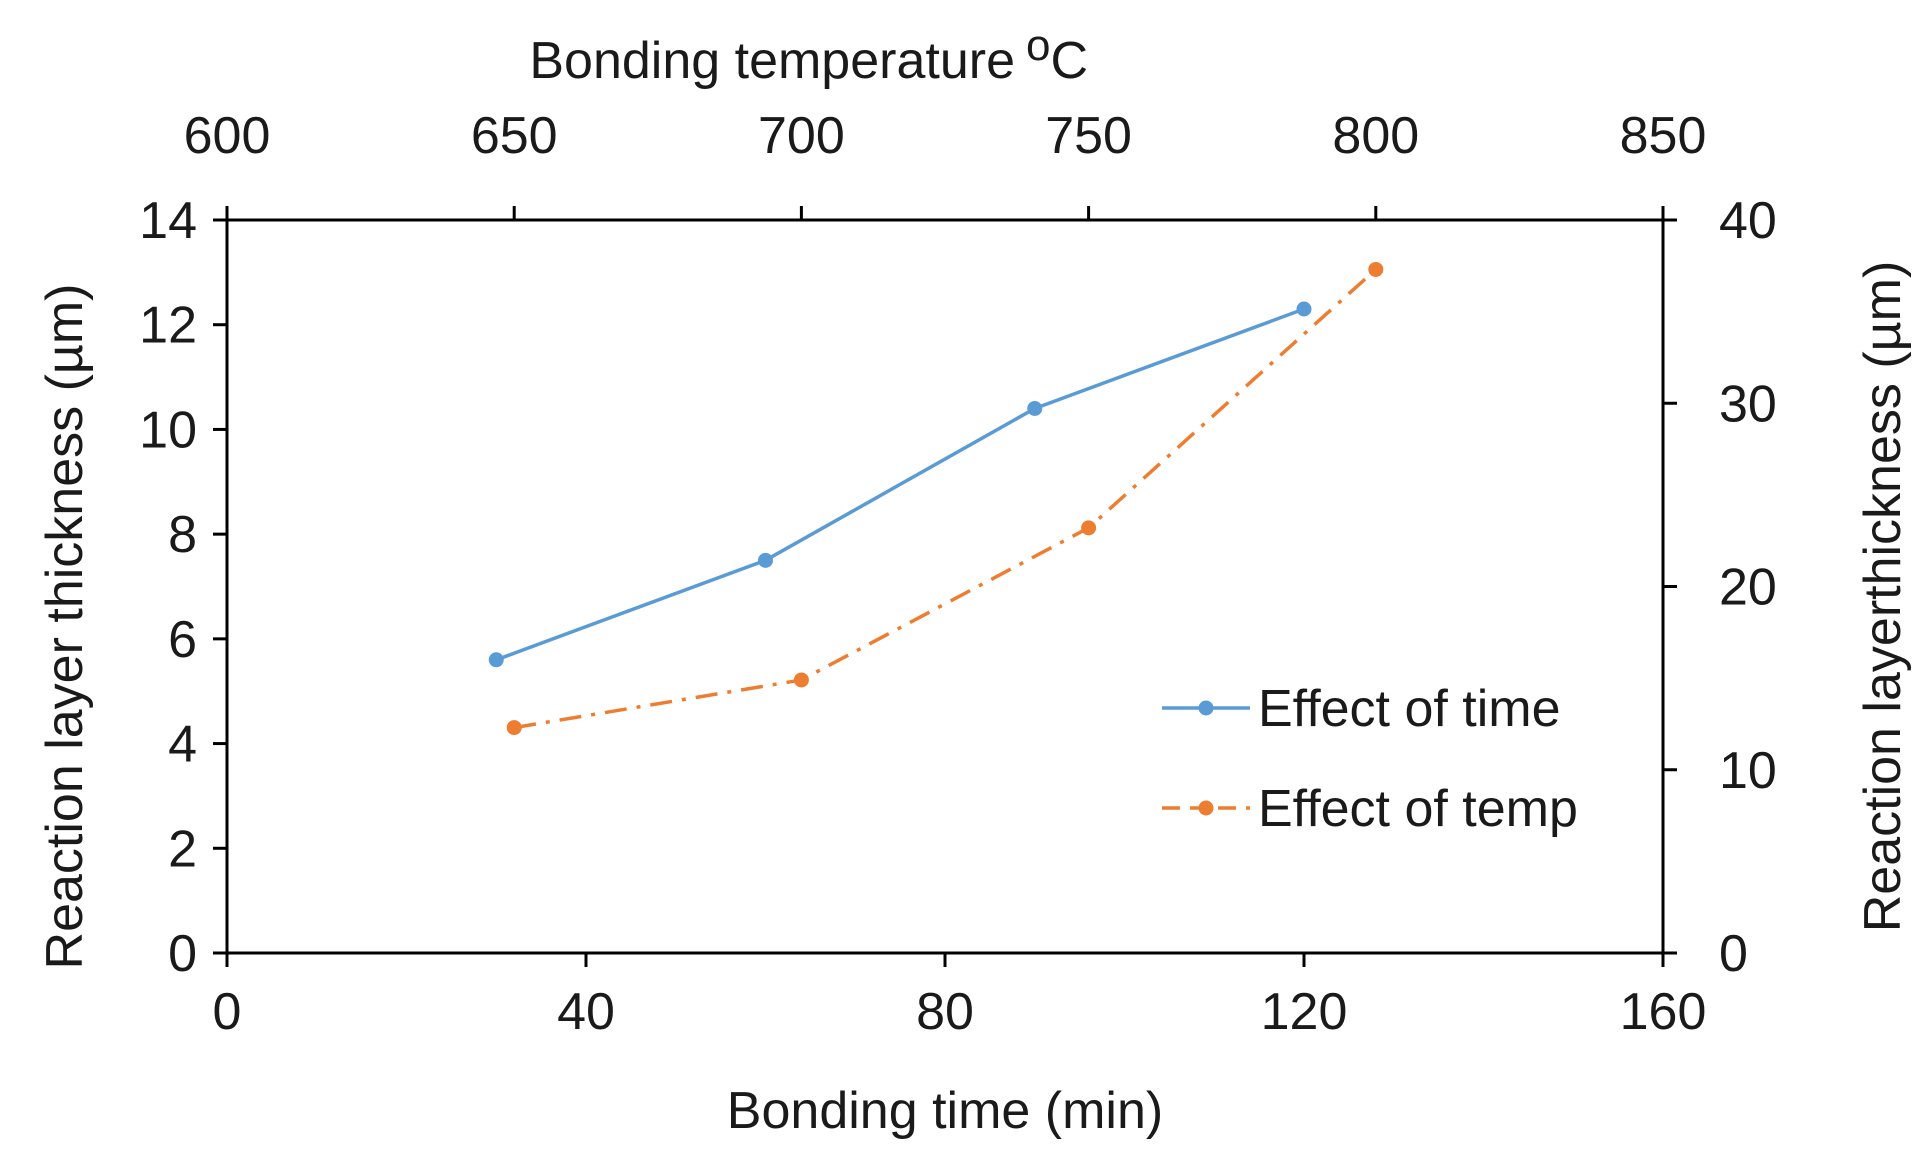  Describe the element at coordinates (1663, 1012) in the screenshot. I see `bottom-axis-tick-label: 160` at that location.